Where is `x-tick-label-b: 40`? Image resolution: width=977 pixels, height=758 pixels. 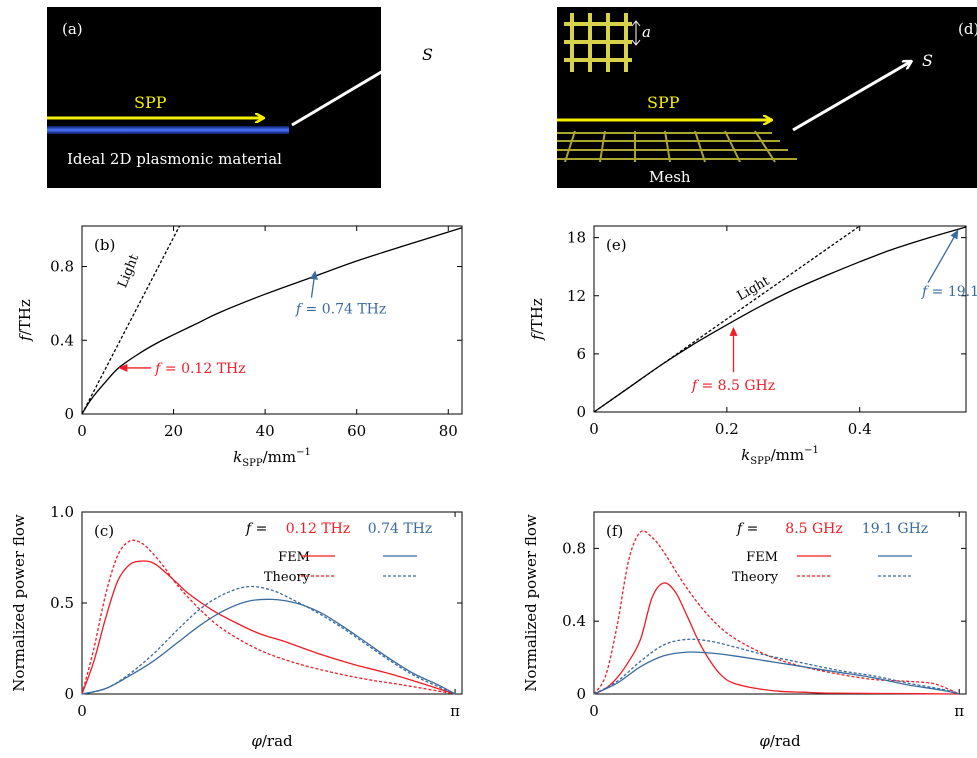
x-tick-label-b: 40 is located at coordinates (265, 431).